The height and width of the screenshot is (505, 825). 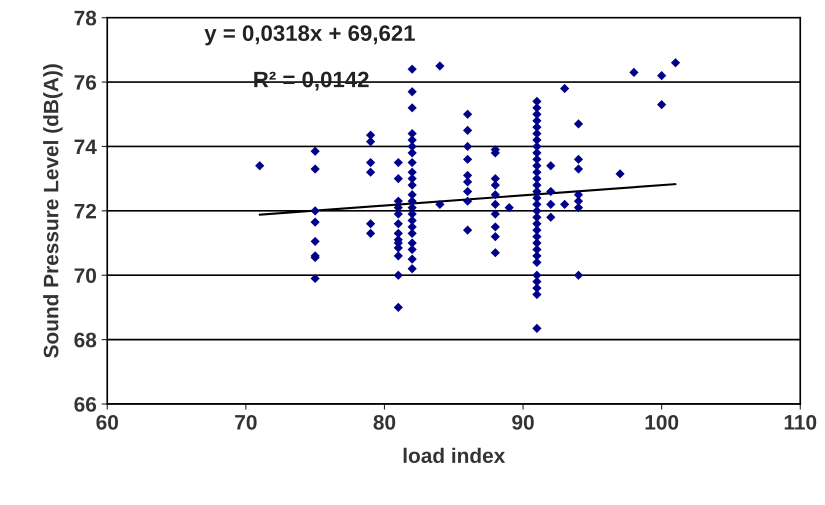 What do you see at coordinates (800, 422) in the screenshot?
I see `x-tick-label: 110` at bounding box center [800, 422].